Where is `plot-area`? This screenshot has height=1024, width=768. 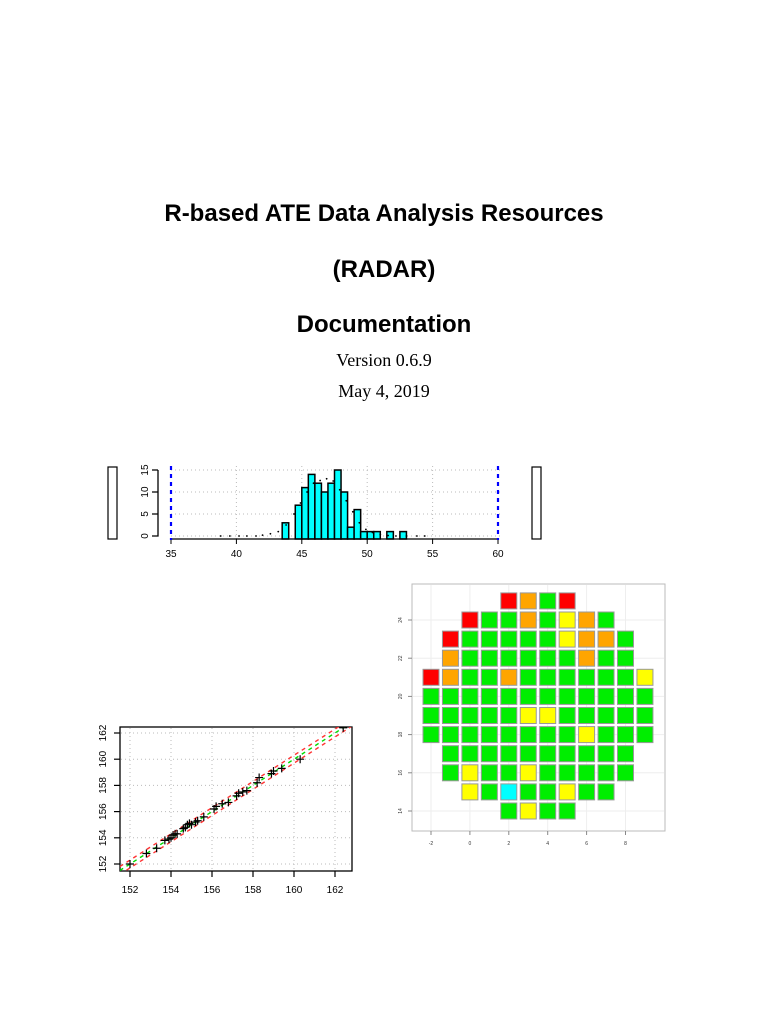
plot-area is located at coordinates (236, 799).